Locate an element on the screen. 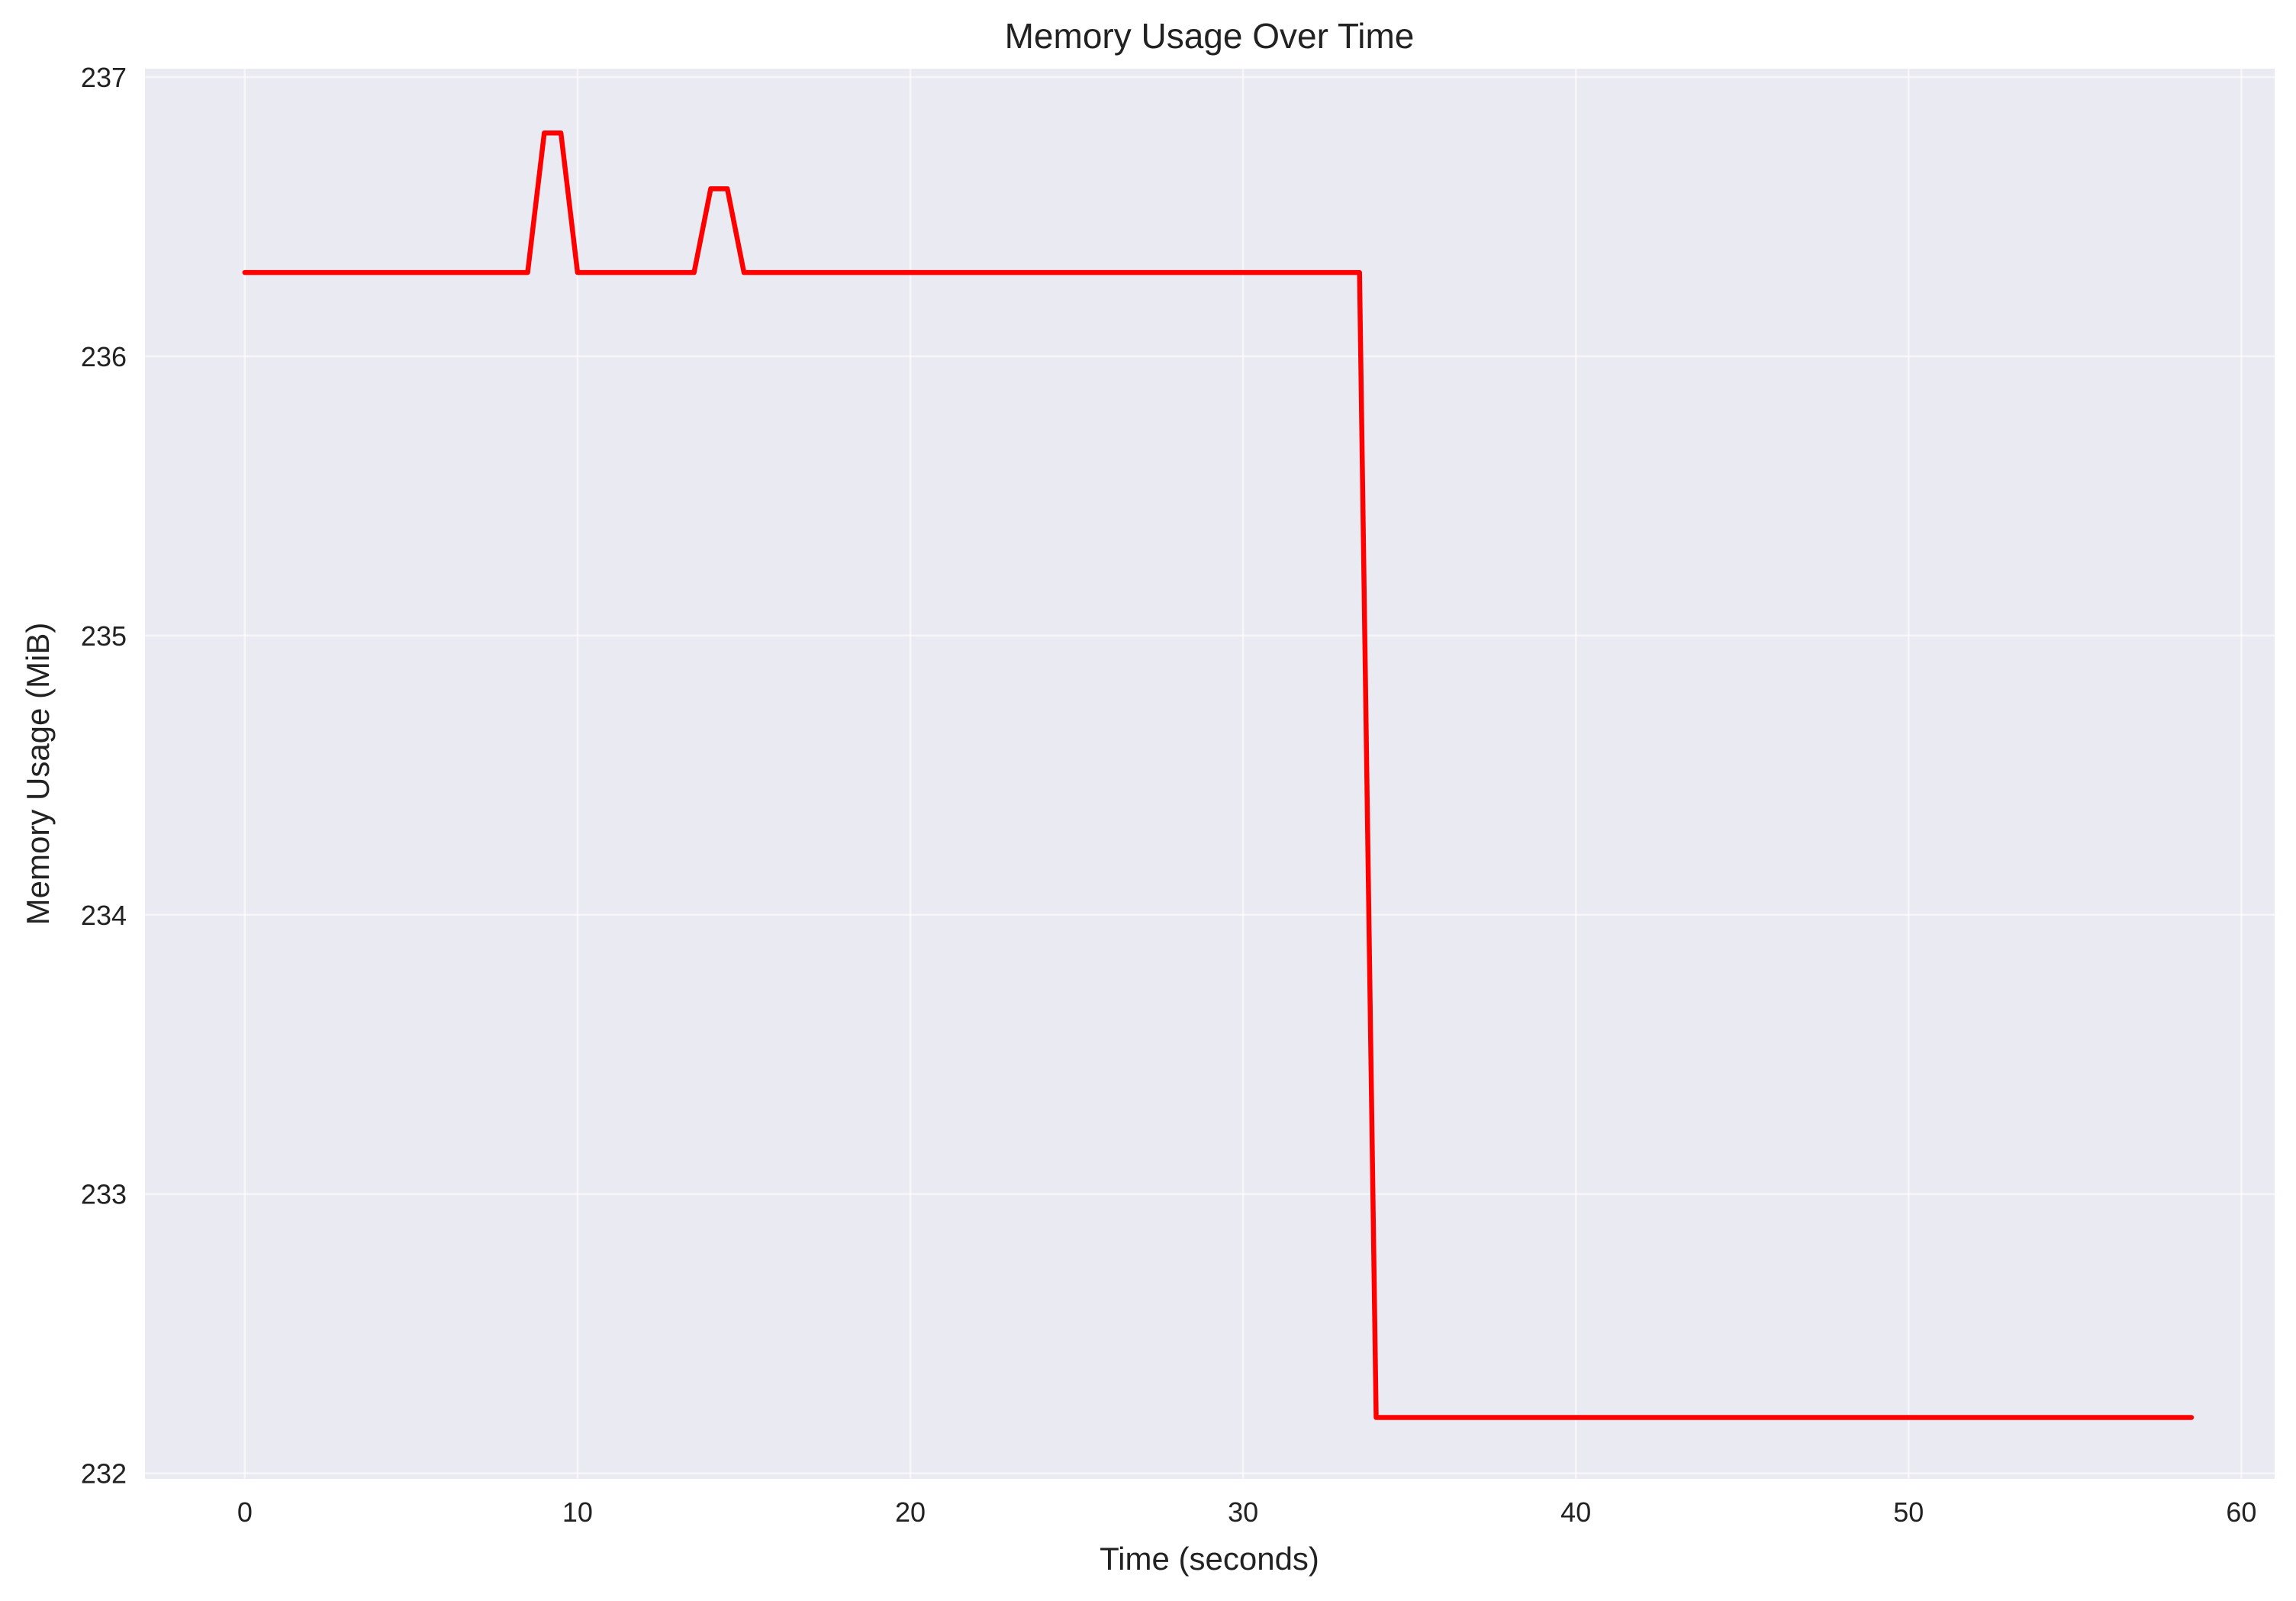  x-tick-label: 60 is located at coordinates (2241, 1512).